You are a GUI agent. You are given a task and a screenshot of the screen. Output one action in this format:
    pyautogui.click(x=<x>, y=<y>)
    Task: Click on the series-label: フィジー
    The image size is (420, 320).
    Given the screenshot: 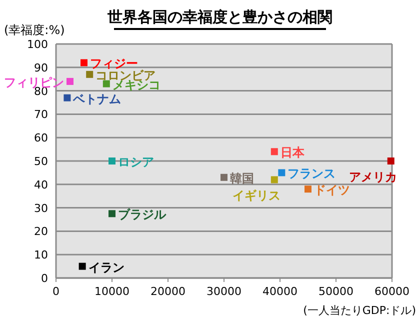 What is the action you would take?
    pyautogui.click(x=114, y=63)
    